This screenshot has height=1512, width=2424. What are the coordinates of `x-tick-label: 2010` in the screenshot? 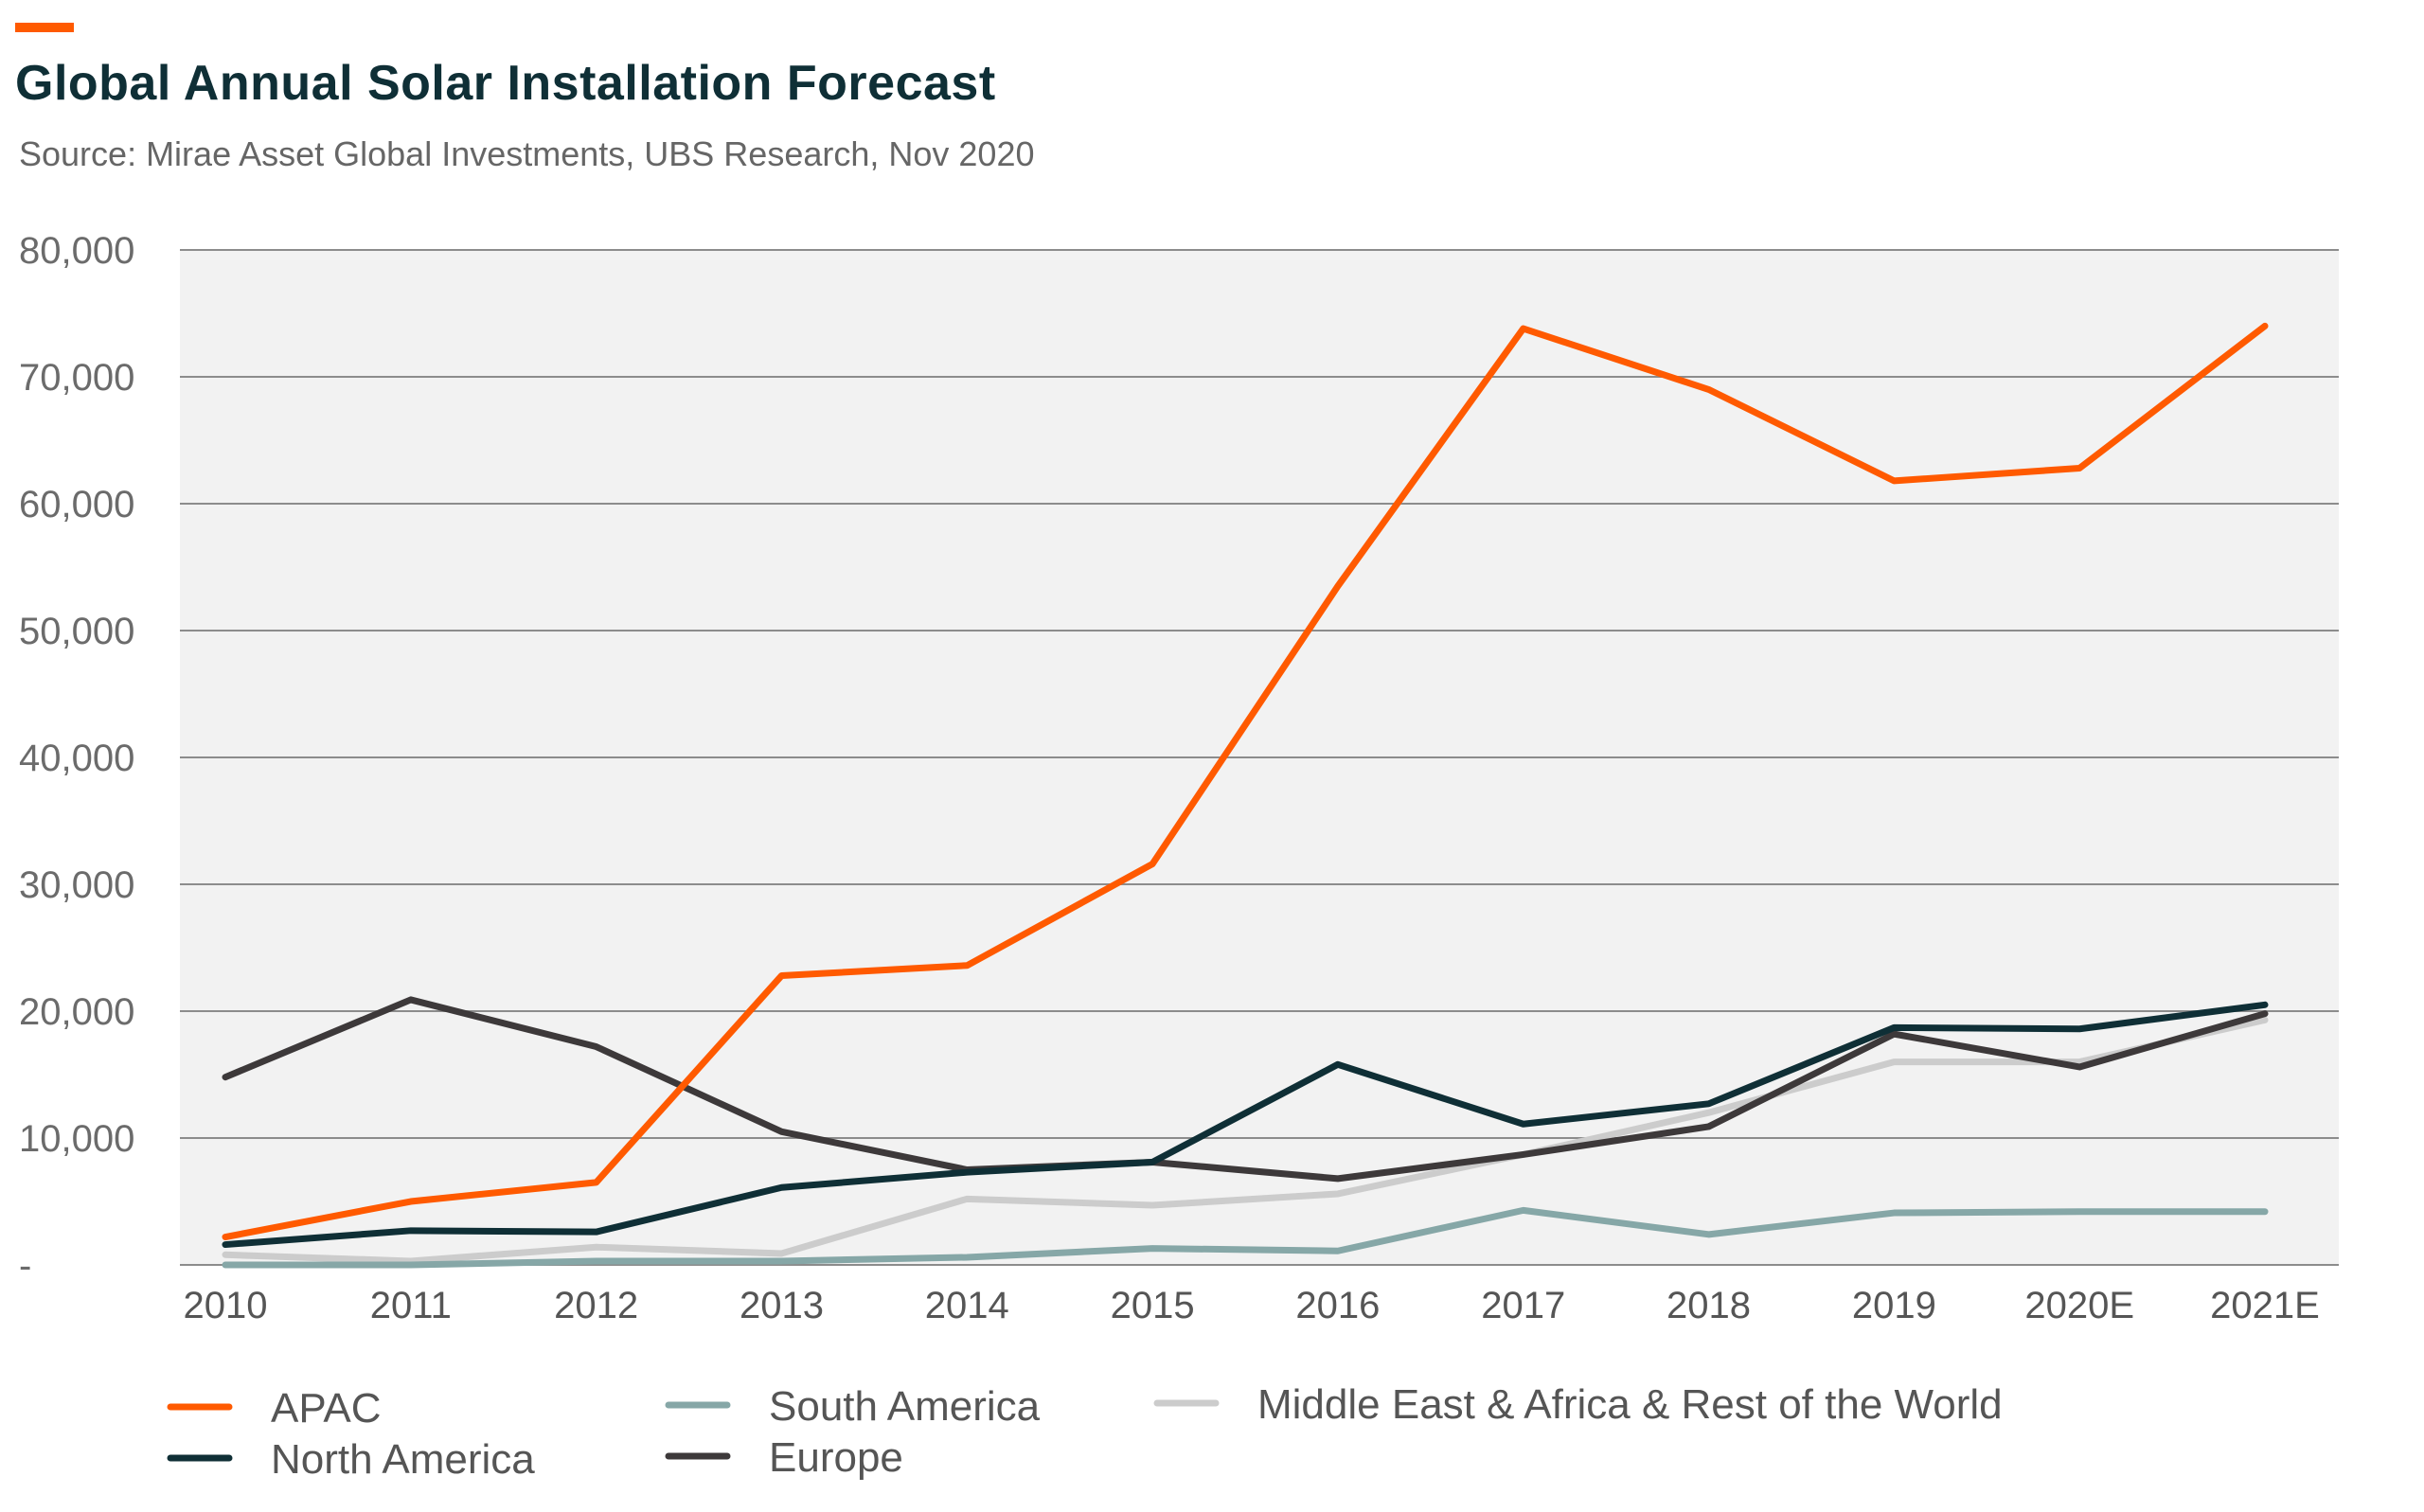 It's located at (226, 1305).